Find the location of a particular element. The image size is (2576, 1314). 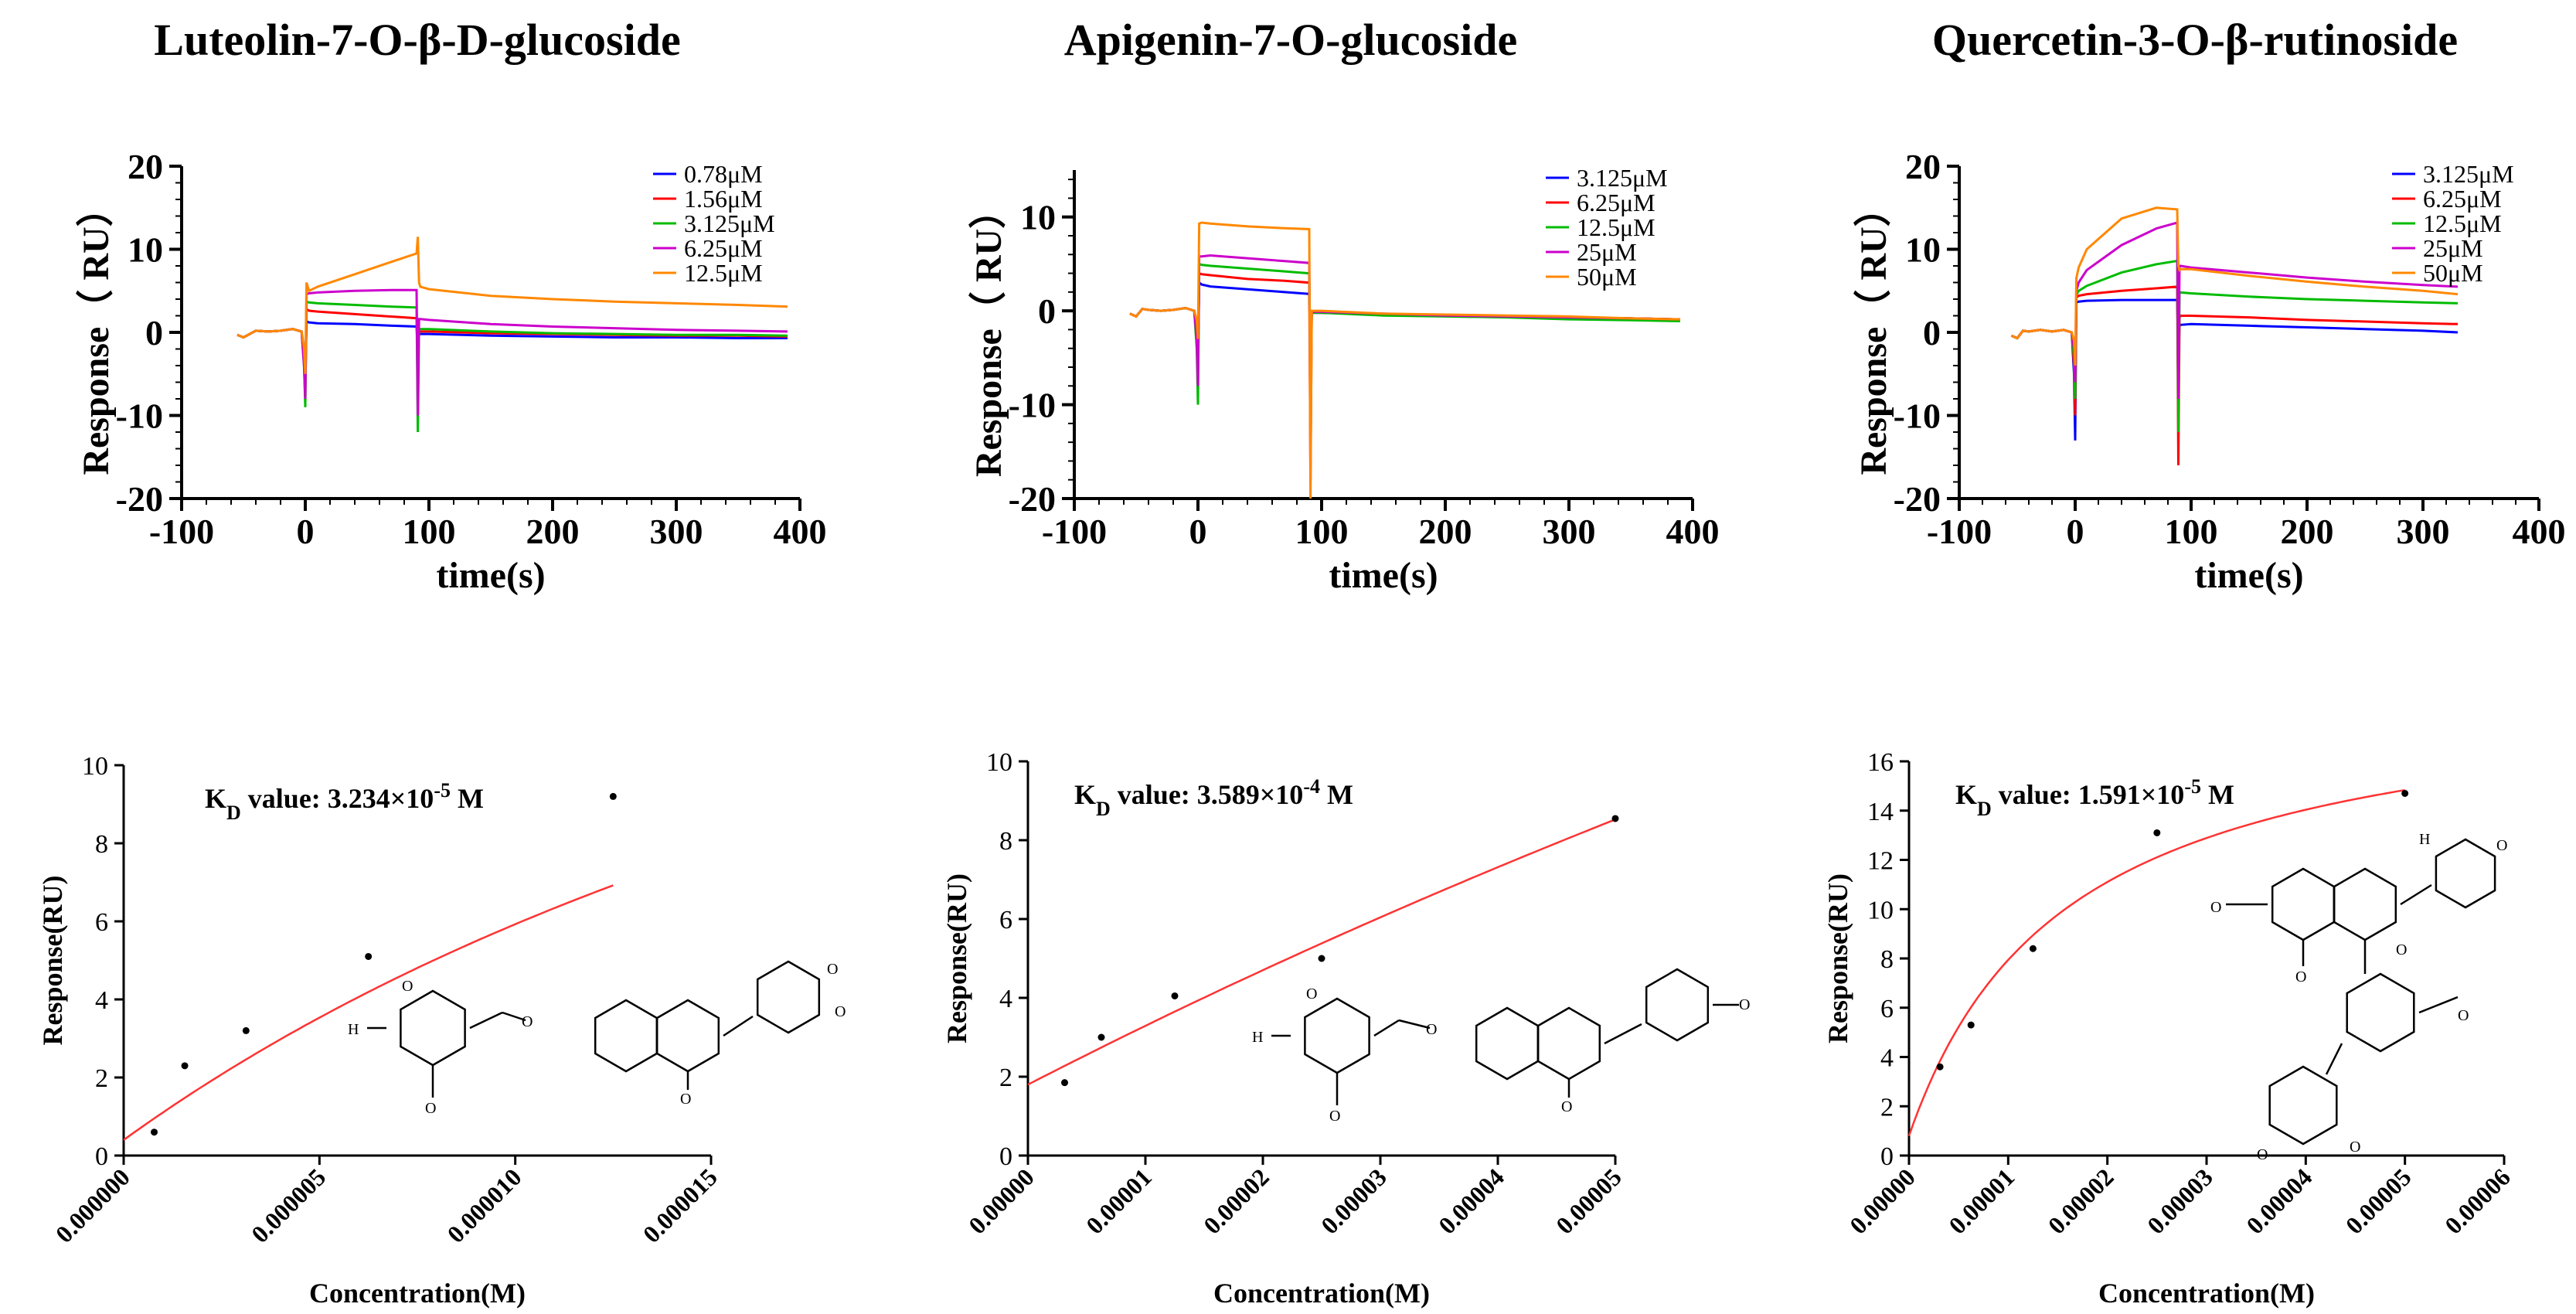

series-line-25μM is located at coordinates (2234, 311).